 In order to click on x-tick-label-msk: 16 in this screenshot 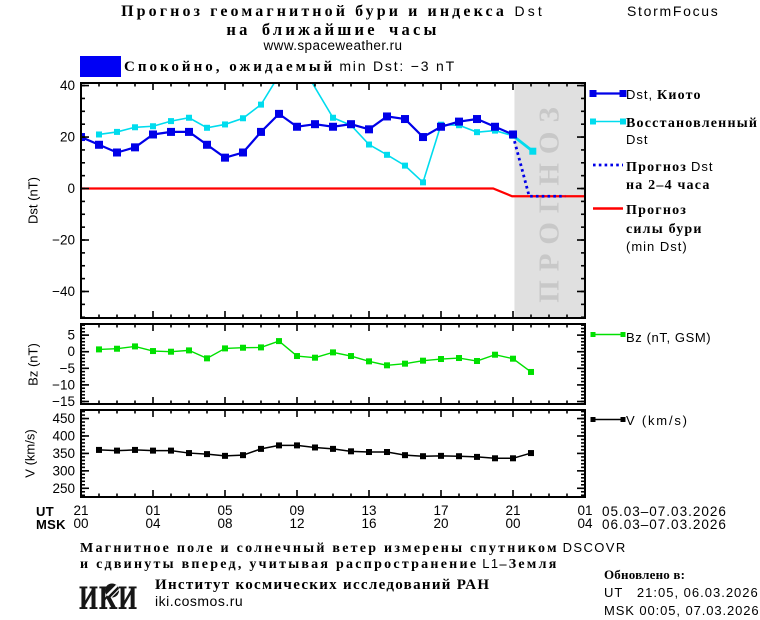, I will do `click(368, 523)`.